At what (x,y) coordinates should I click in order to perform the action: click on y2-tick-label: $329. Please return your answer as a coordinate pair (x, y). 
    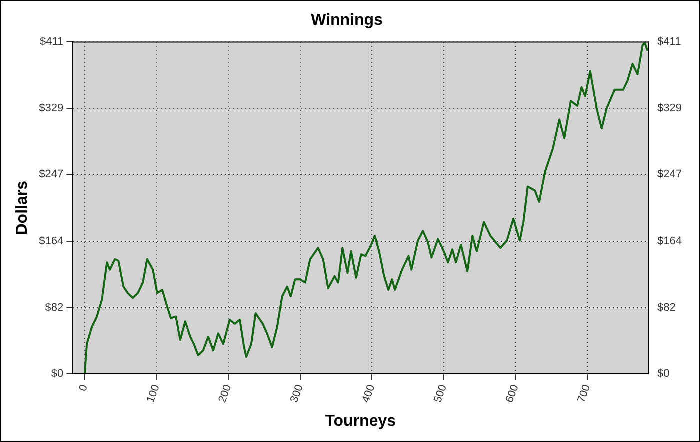
    Looking at the image, I should click on (670, 108).